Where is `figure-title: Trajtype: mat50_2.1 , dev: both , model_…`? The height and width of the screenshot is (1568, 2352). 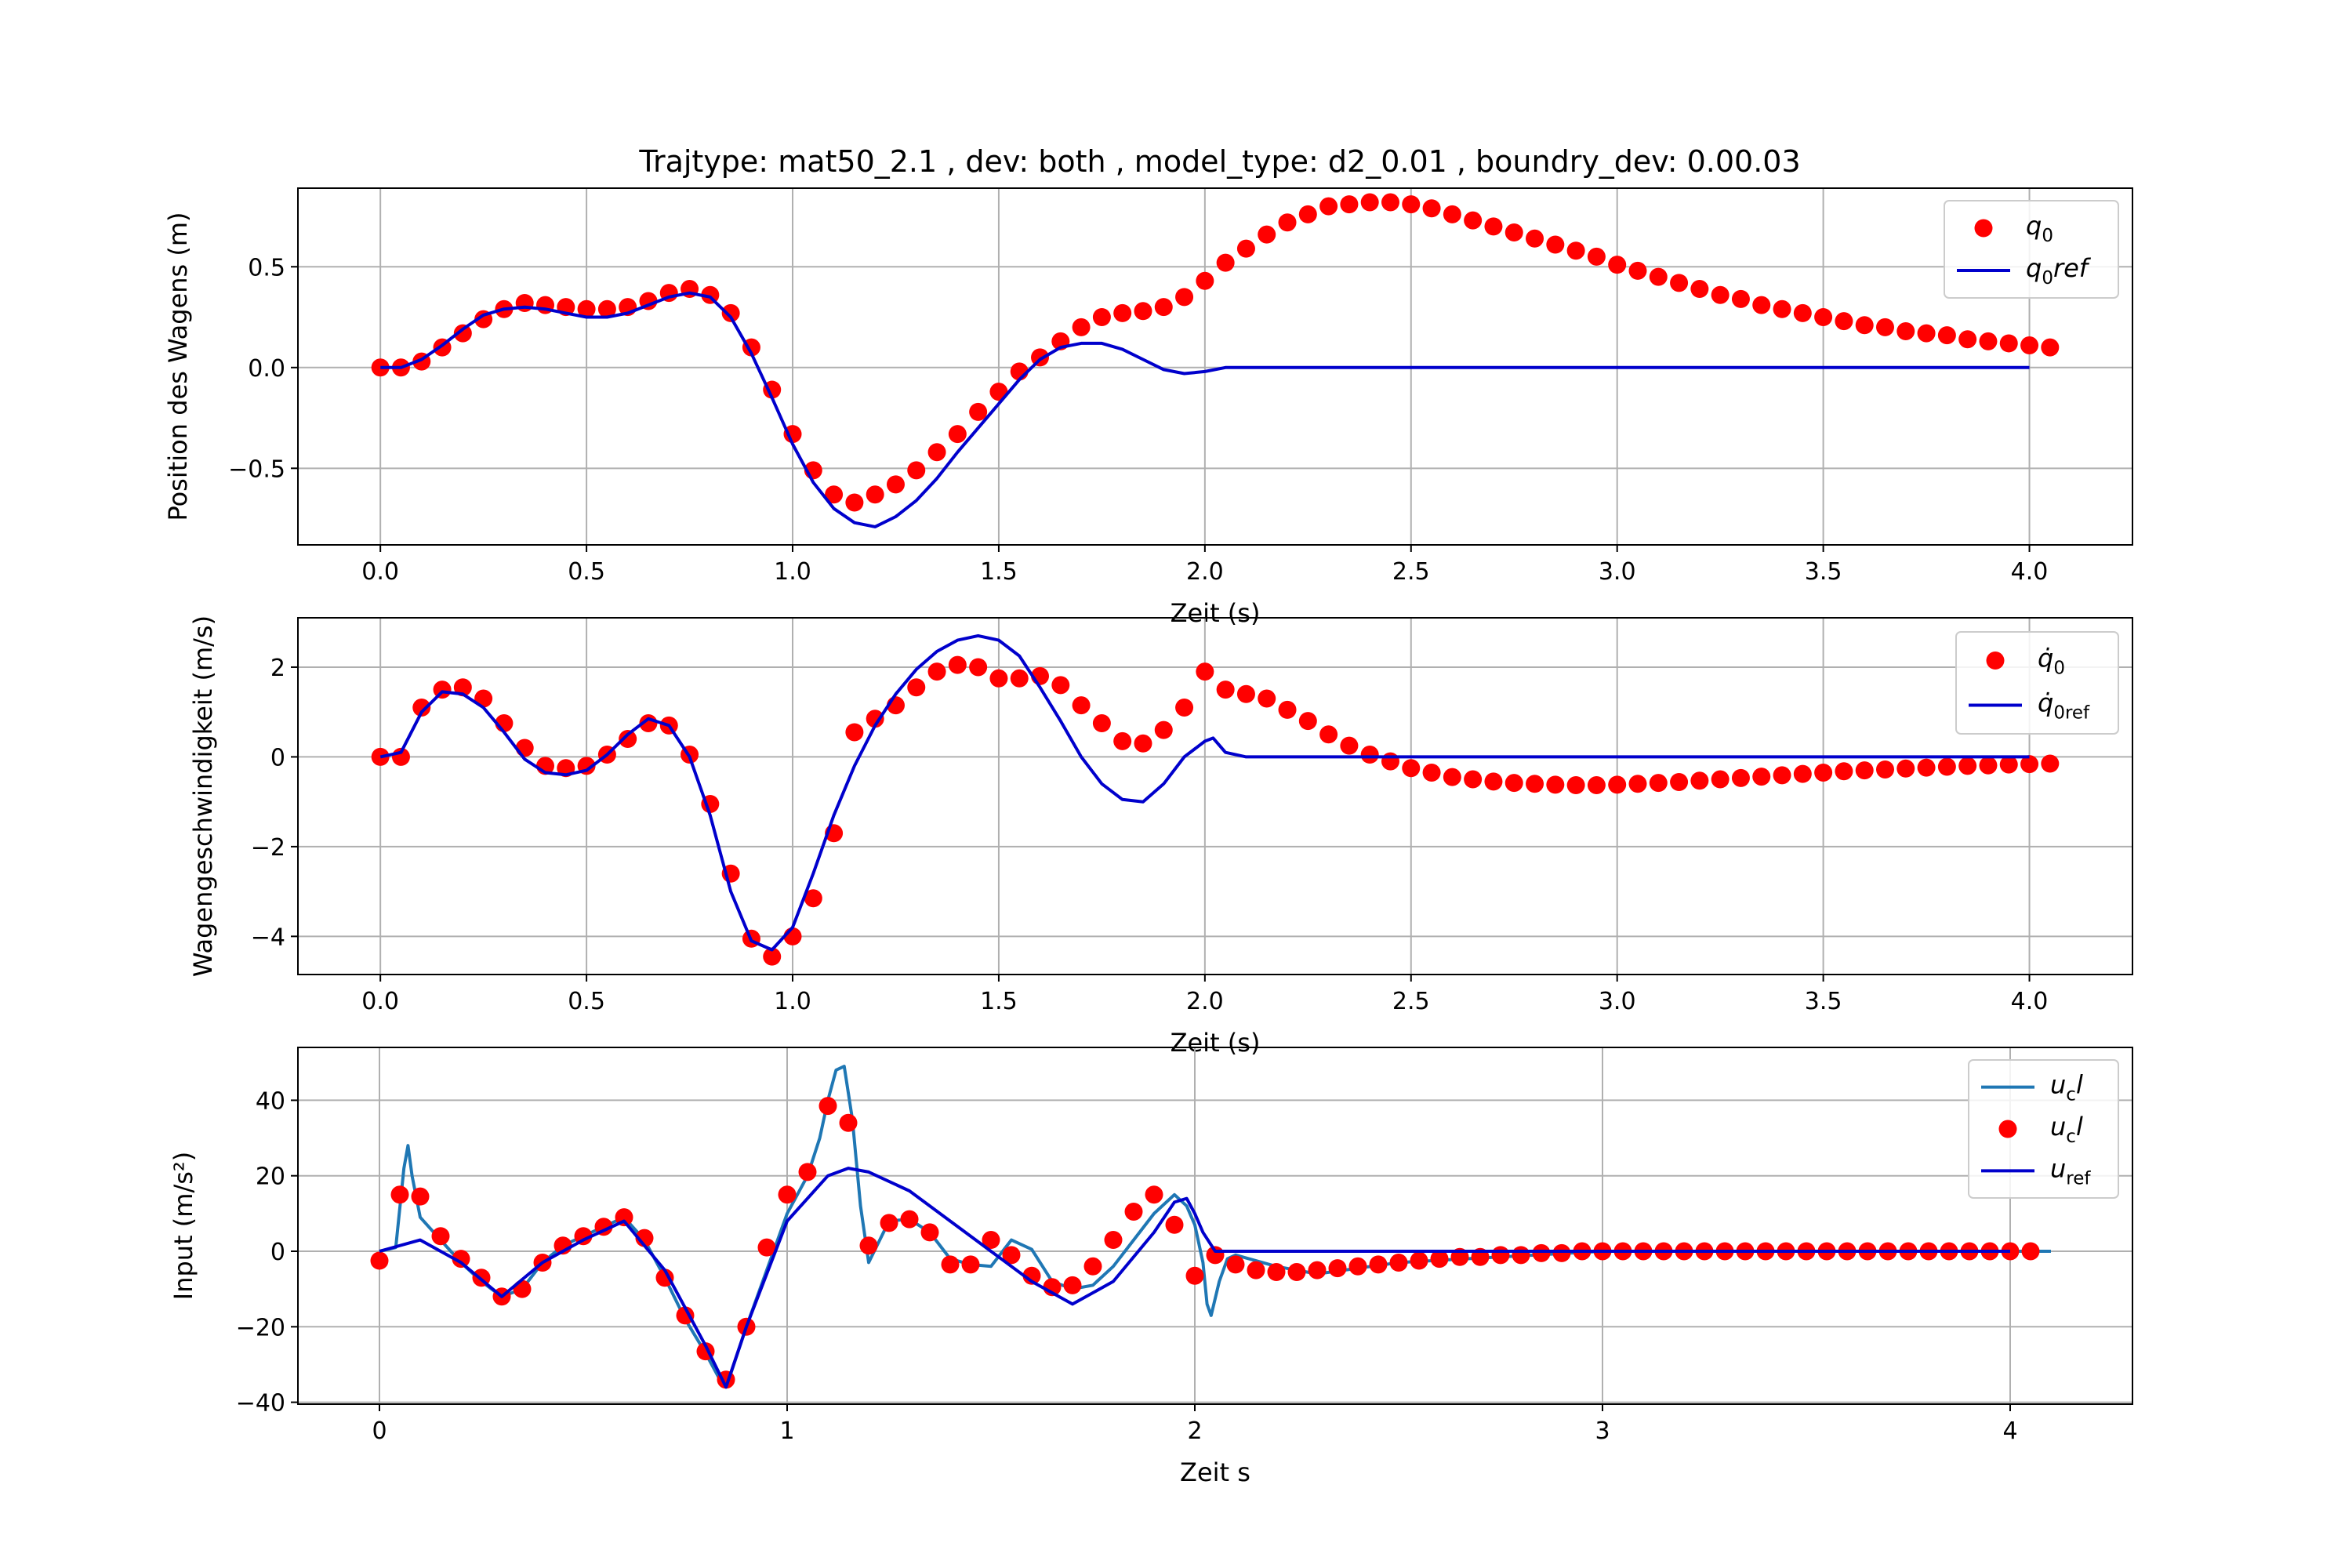 figure-title: Trajtype: mat50_2.1 , dev: both , model_… is located at coordinates (1219, 161).